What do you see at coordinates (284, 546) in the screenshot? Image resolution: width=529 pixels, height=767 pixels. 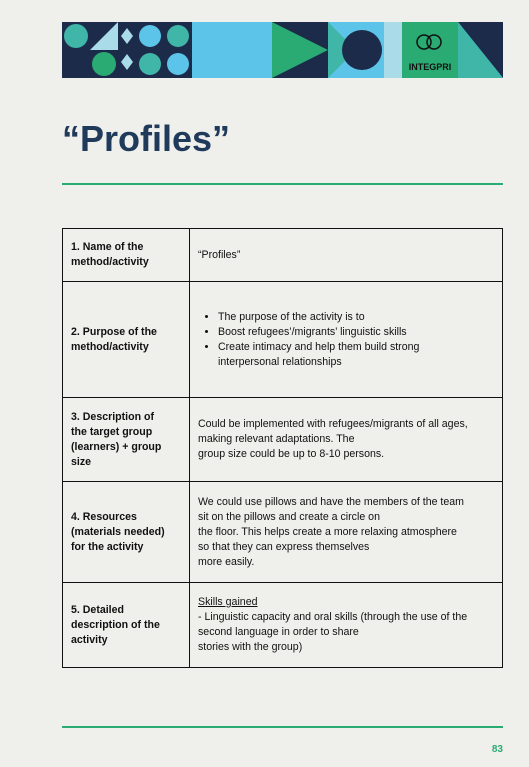 I see `text-line: so that they can express themselves` at bounding box center [284, 546].